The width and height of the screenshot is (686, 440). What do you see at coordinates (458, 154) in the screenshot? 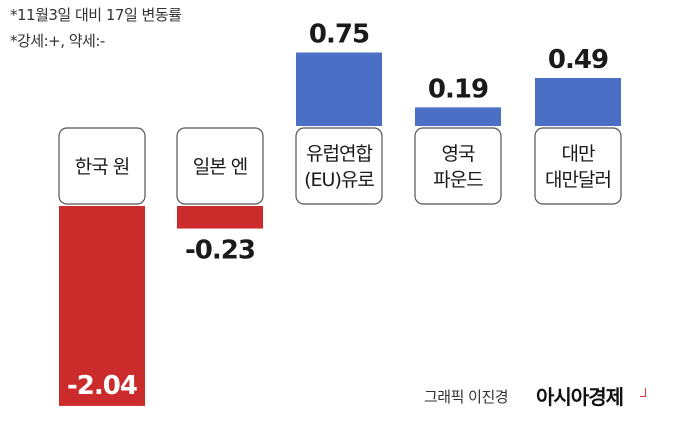
I see `category-label-3-0: 영국` at bounding box center [458, 154].